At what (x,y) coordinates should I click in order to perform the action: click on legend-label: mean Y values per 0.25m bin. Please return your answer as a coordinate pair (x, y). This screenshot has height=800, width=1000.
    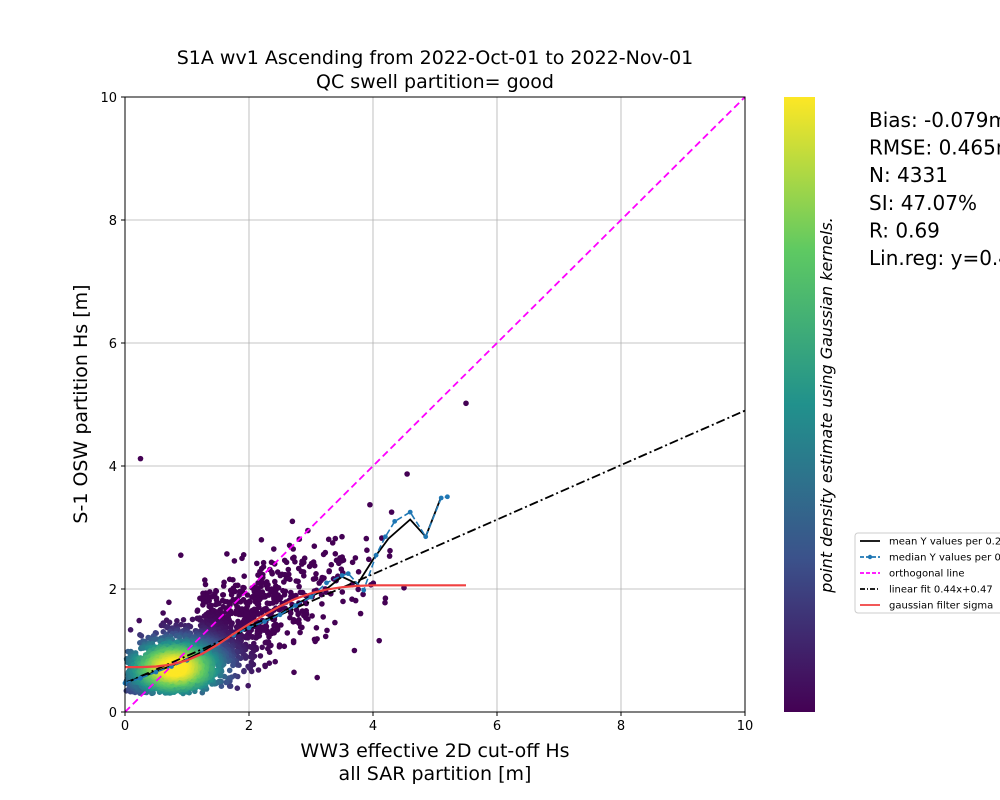
    Looking at the image, I should click on (944, 542).